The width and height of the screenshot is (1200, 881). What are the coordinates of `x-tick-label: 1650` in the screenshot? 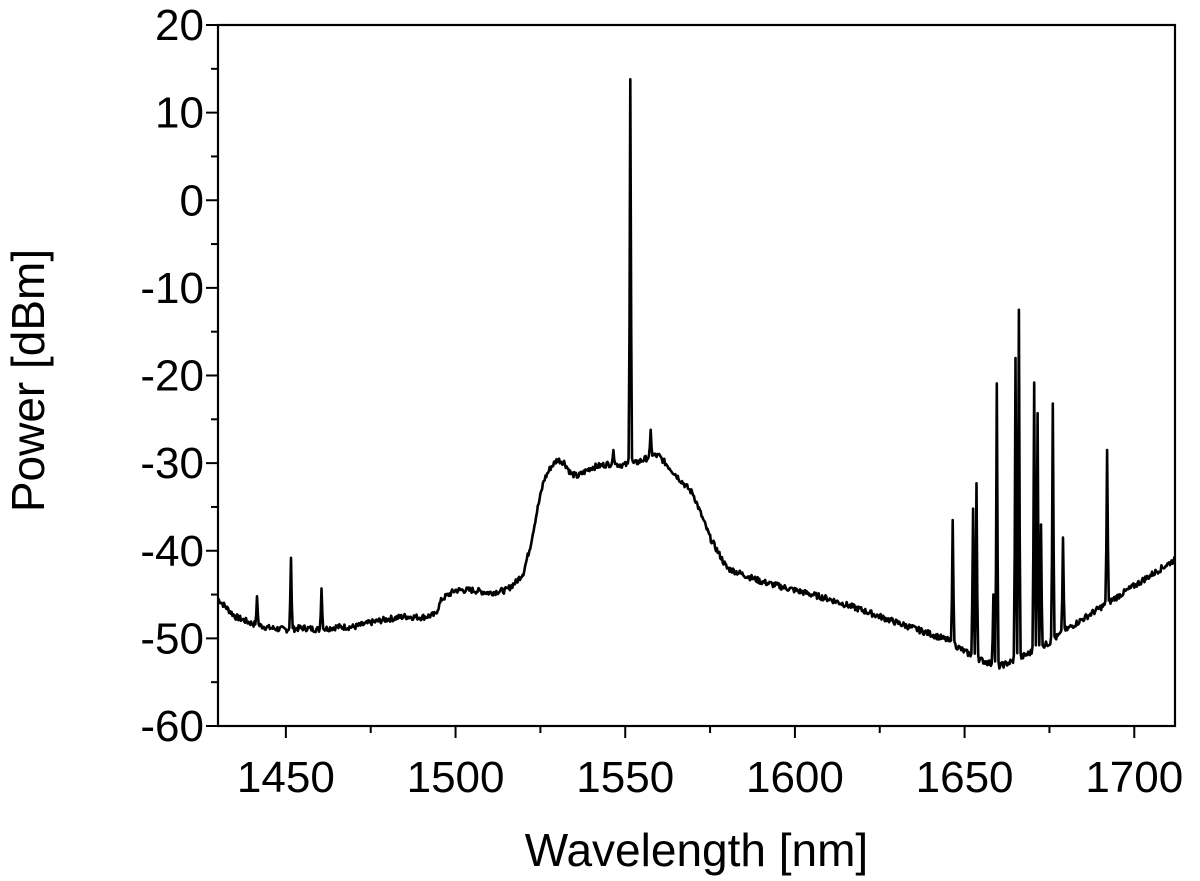 It's located at (965, 777).